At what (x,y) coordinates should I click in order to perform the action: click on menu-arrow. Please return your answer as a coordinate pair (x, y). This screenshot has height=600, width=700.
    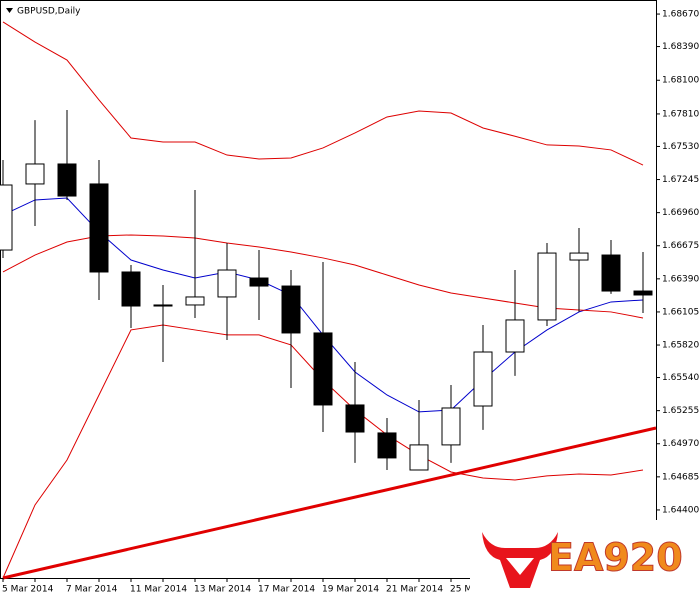
    Looking at the image, I should click on (9, 10).